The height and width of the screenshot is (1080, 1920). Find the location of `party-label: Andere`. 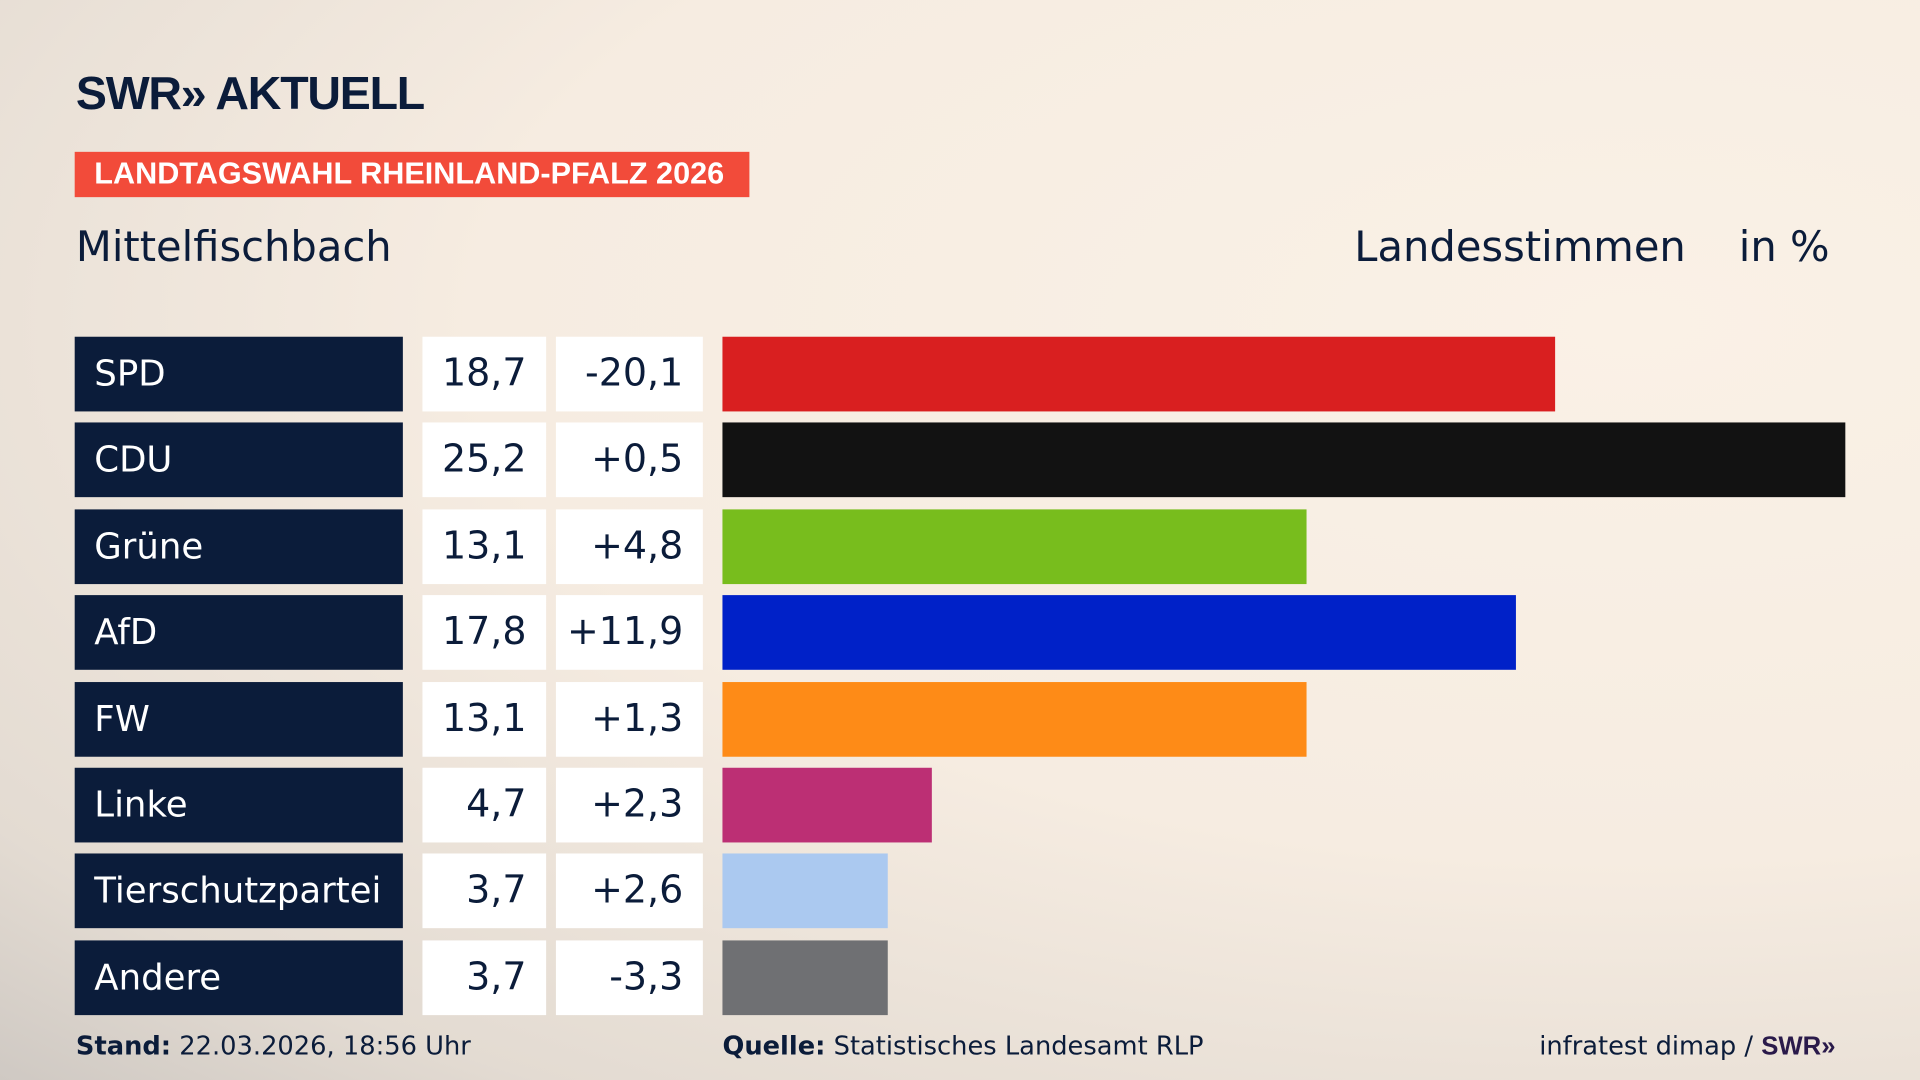

party-label: Andere is located at coordinates (238, 977).